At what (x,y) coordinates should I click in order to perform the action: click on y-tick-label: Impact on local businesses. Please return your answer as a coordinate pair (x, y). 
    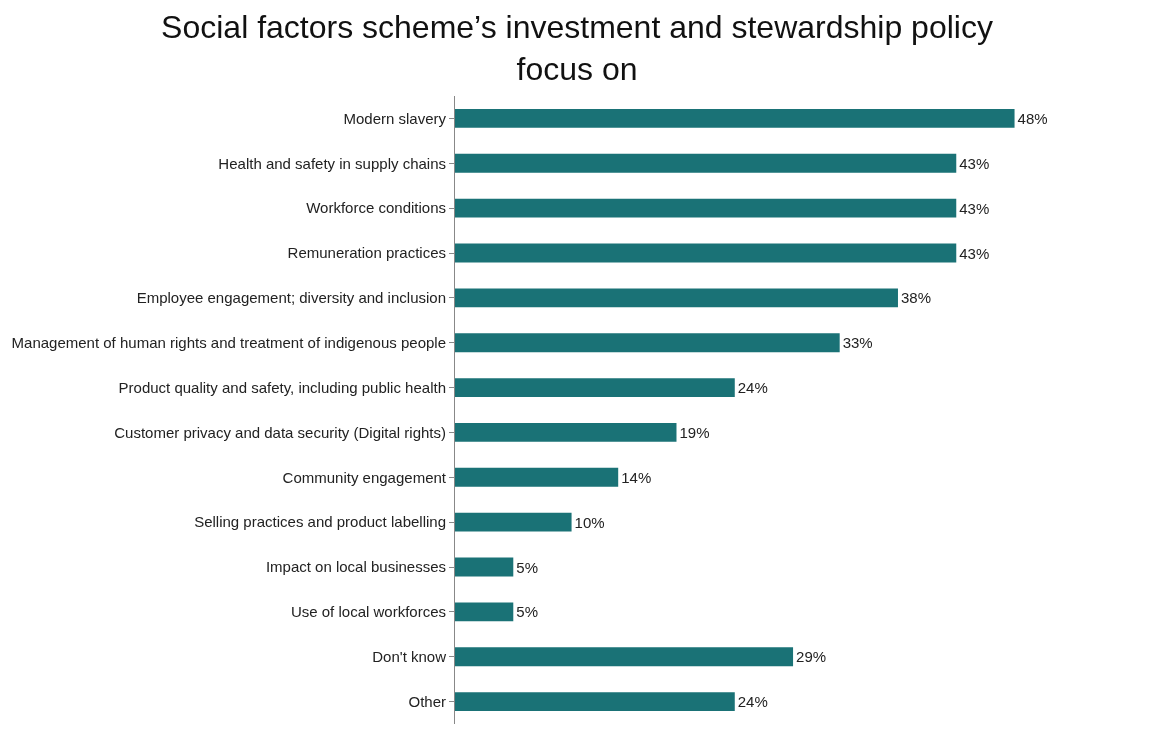
    Looking at the image, I should click on (355, 567).